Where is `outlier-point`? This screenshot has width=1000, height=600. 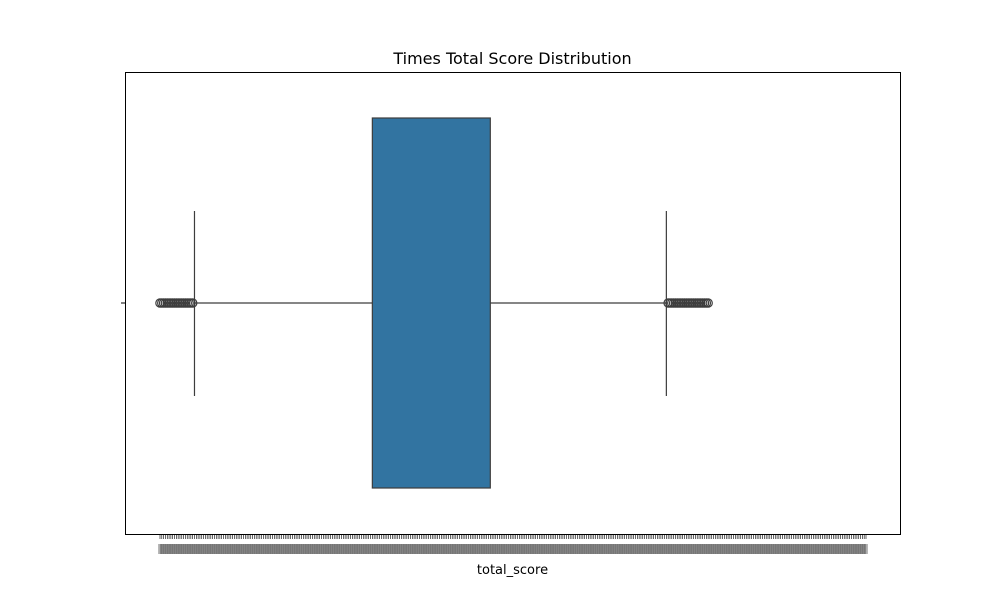 outlier-point is located at coordinates (708, 303).